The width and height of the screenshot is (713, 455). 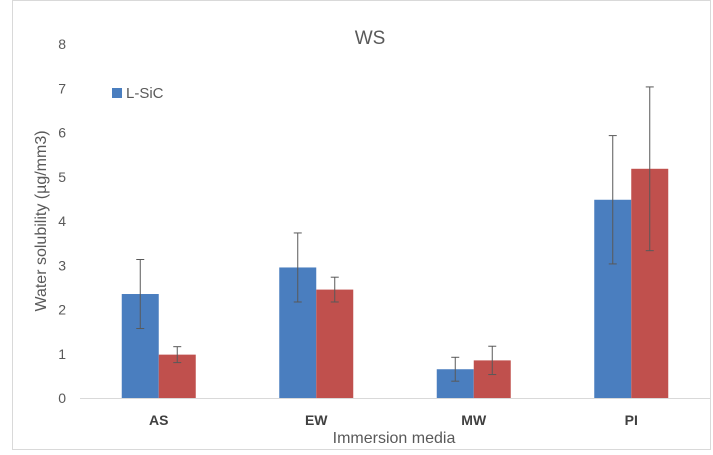 I want to click on x-tick-label: PI, so click(x=631, y=420).